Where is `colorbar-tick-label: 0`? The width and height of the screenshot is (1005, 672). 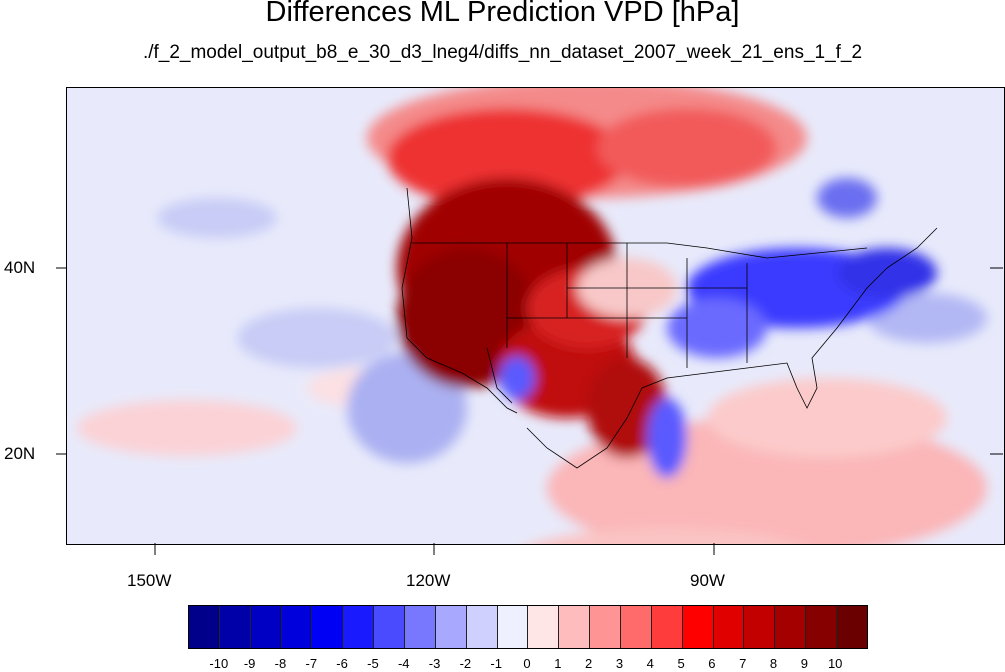
colorbar-tick-label: 0 is located at coordinates (527, 663).